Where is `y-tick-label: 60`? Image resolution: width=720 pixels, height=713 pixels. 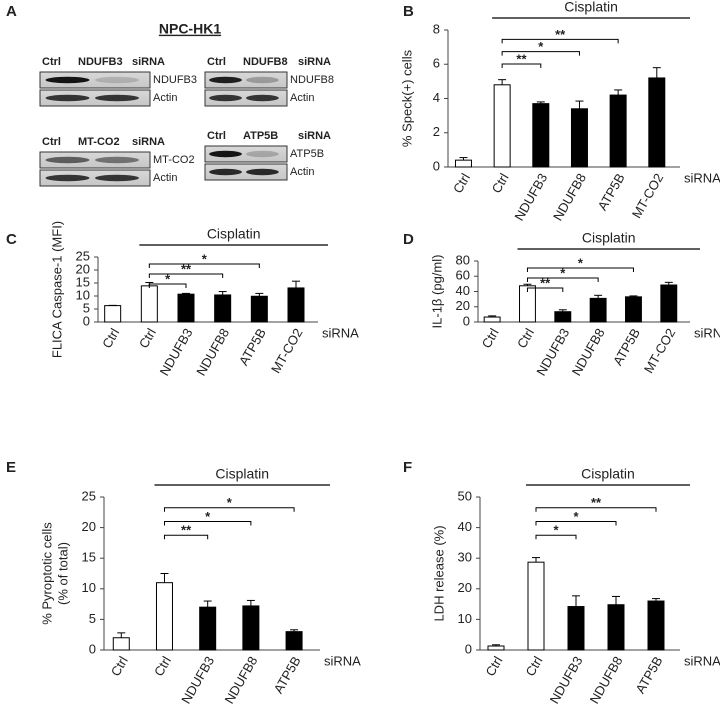
y-tick-label: 60 is located at coordinates (463, 275).